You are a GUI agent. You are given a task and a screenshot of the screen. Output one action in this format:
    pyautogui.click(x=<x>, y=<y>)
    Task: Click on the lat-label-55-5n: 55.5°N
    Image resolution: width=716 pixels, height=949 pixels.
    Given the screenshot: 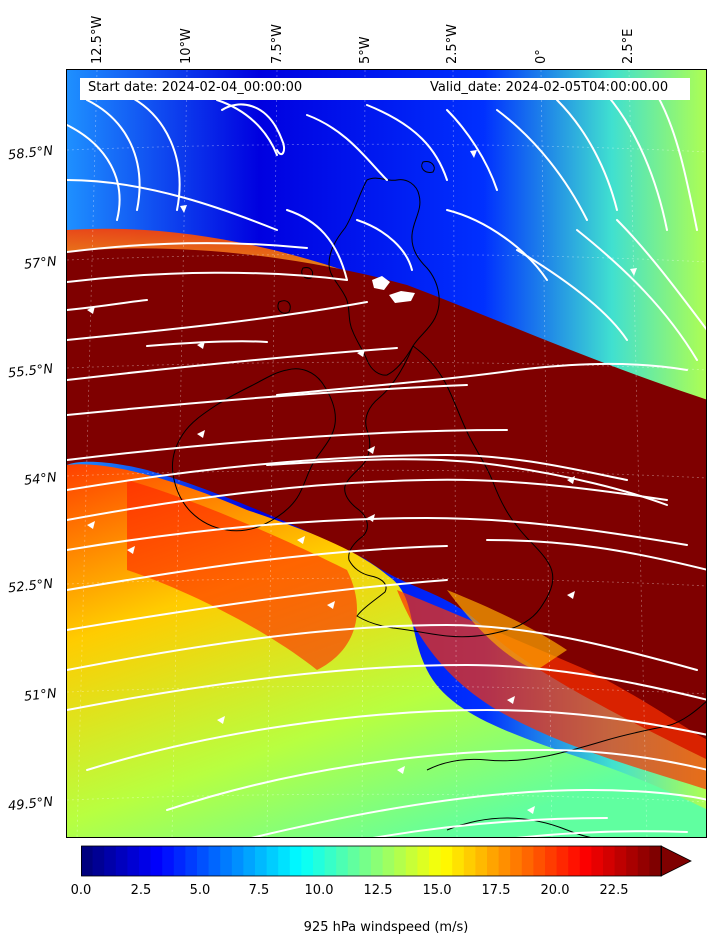 What is the action you would take?
    pyautogui.click(x=30, y=371)
    